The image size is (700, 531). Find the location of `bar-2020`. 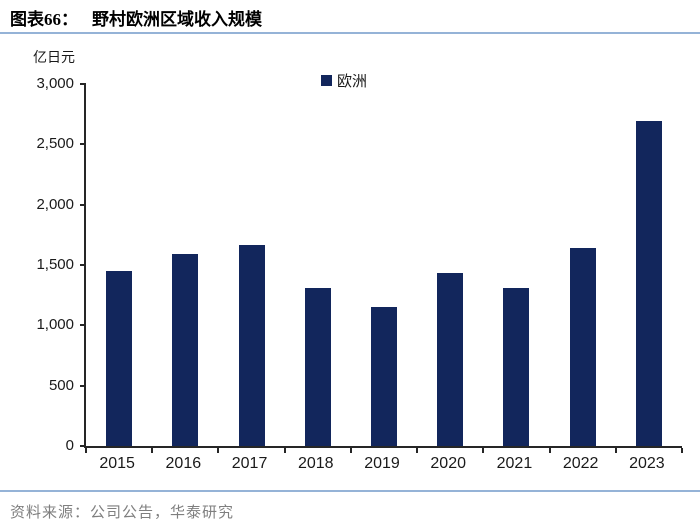

bar-2020 is located at coordinates (450, 359).